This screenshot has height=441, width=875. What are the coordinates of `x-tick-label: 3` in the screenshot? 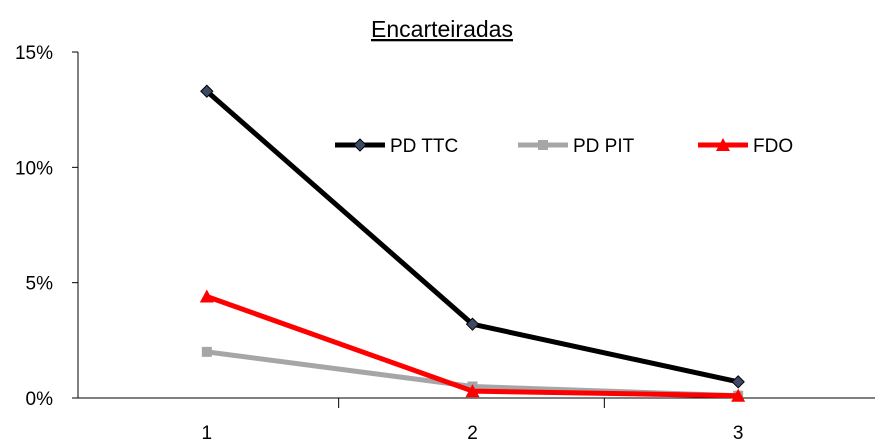 It's located at (738, 432).